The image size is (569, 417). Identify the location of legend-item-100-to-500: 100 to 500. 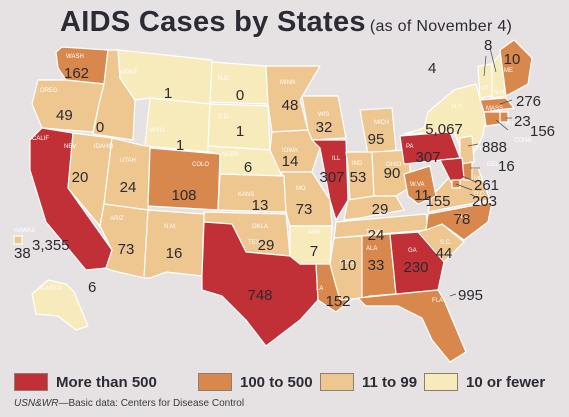
(255, 382).